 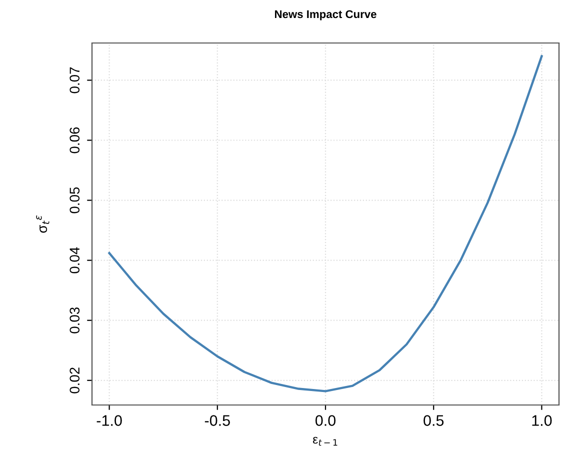 I want to click on y-tick-label: 0.03, so click(x=75, y=320).